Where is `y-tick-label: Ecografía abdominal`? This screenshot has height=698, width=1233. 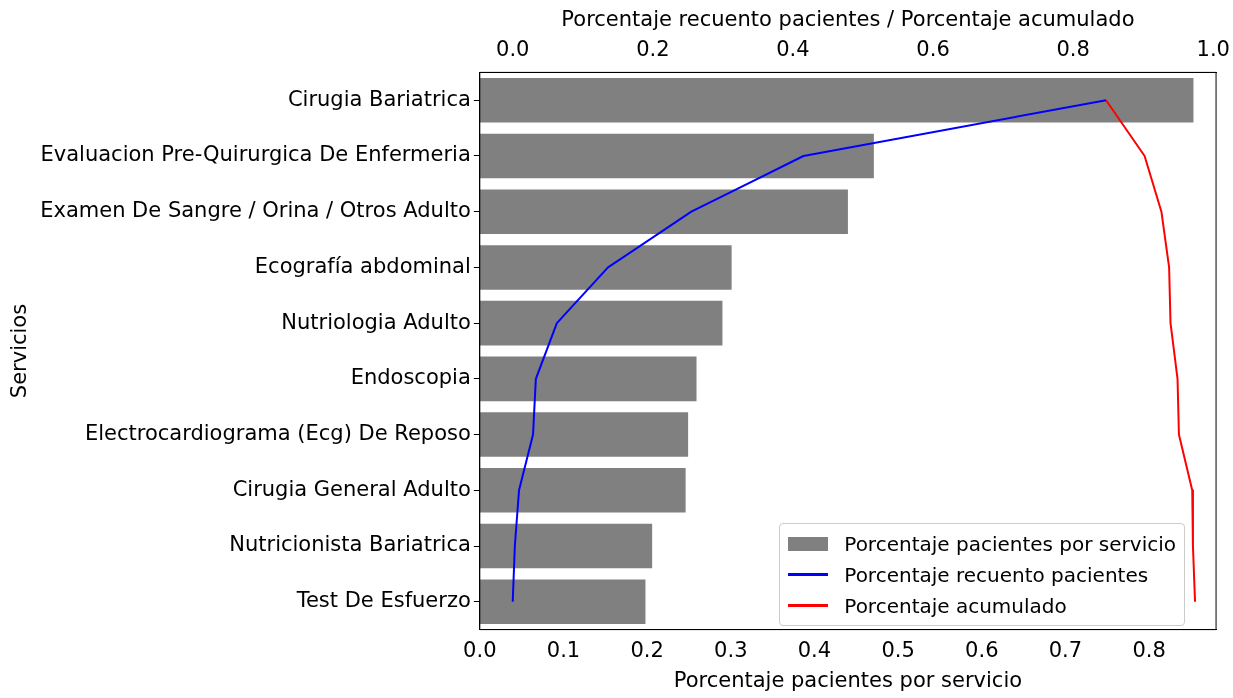 y-tick-label: Ecografía abdominal is located at coordinates (362, 265).